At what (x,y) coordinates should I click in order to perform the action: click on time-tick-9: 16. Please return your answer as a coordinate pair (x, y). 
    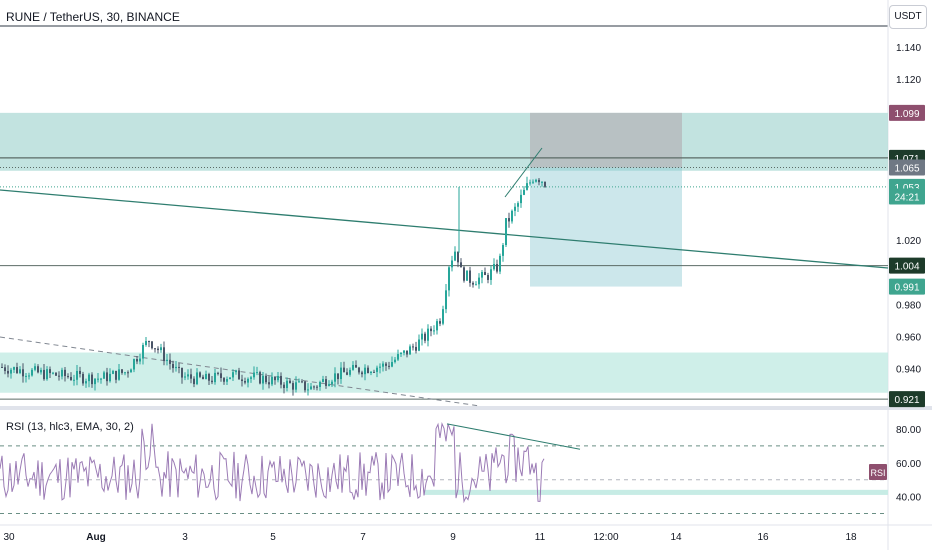
    Looking at the image, I should click on (763, 537).